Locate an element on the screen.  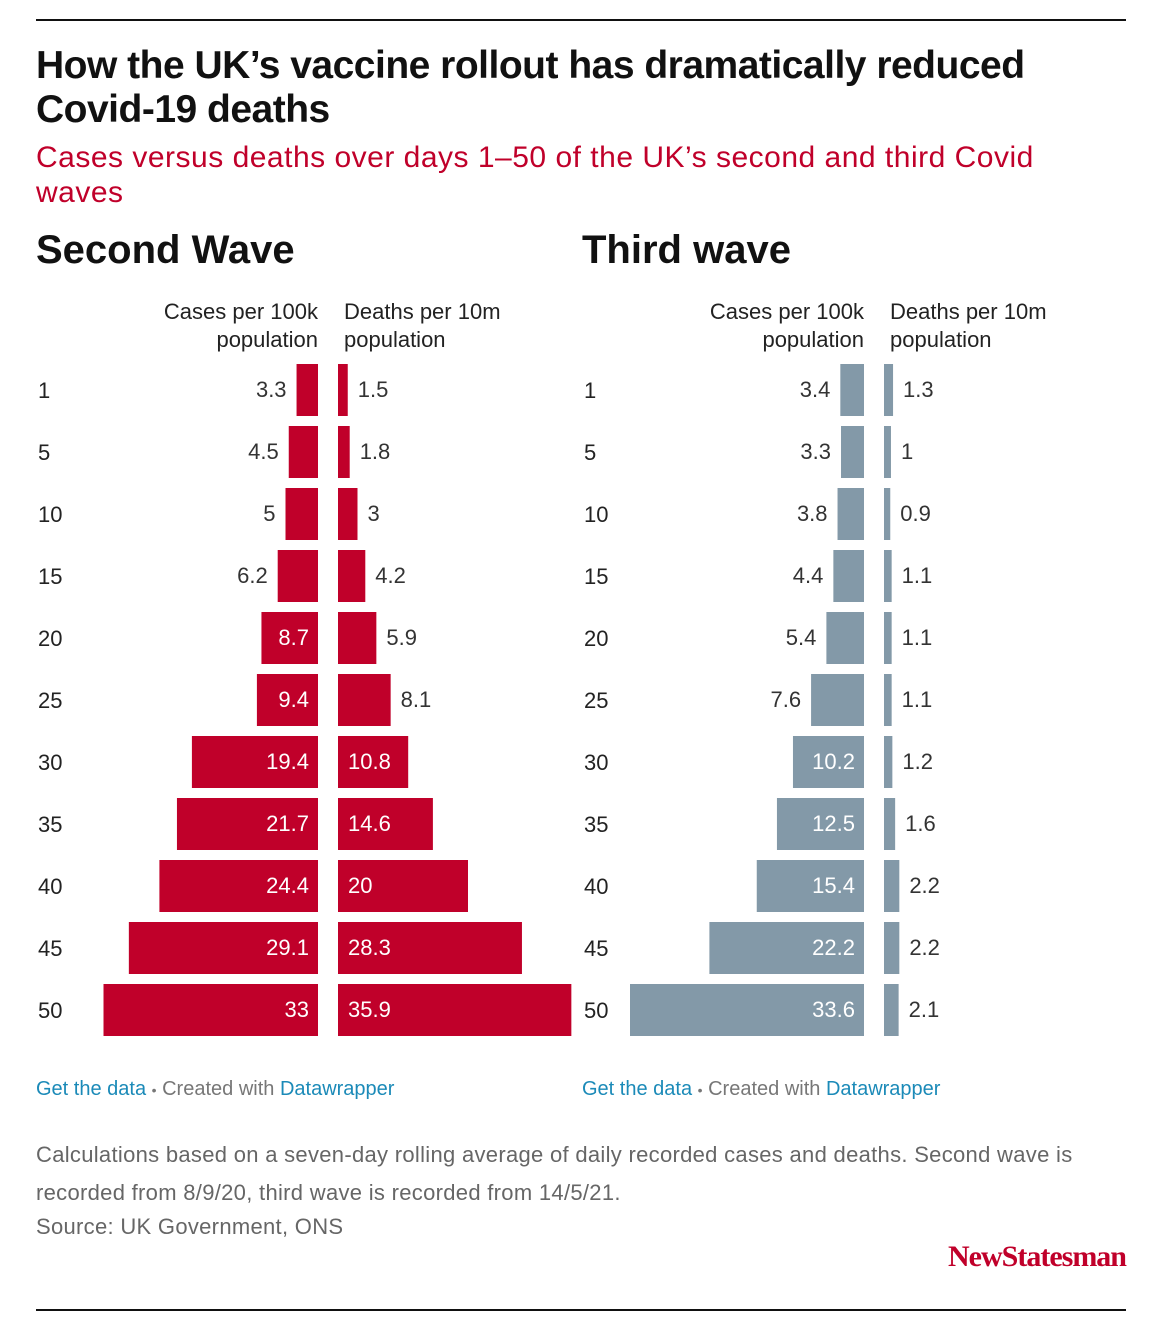
value-label: 24.4 is located at coordinates (287, 885).